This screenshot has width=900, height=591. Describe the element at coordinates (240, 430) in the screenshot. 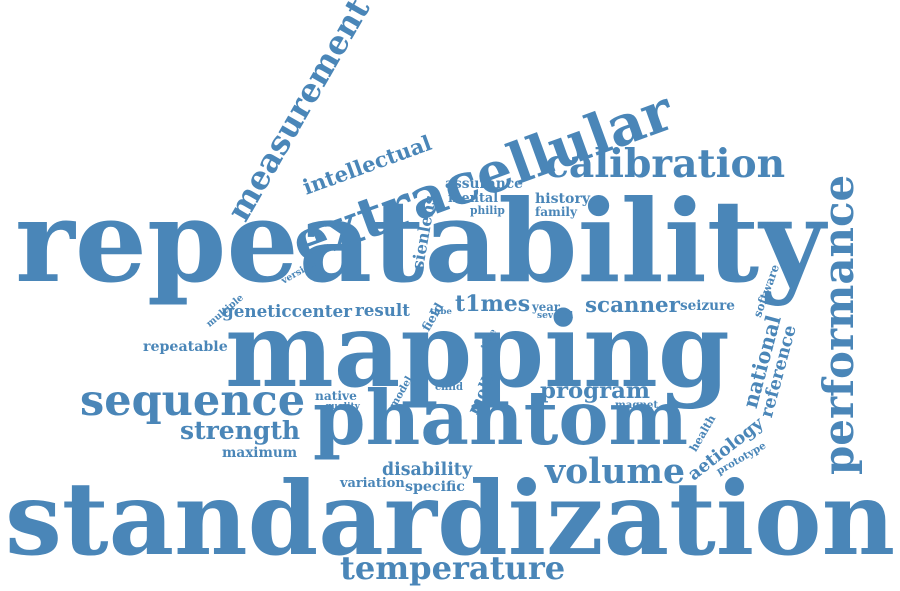

I see `word-strength: strength` at that location.